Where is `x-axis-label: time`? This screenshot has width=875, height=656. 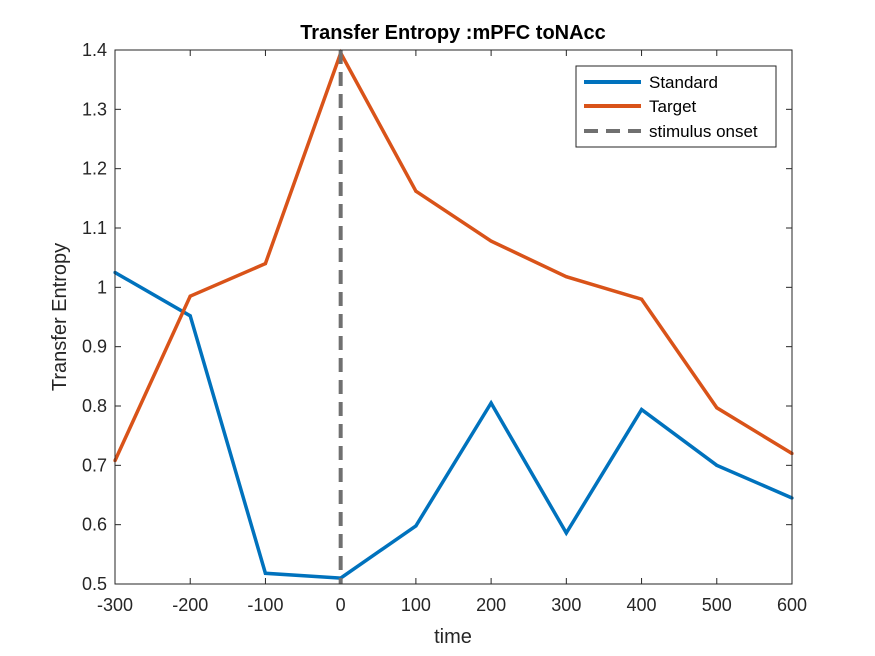
x-axis-label: time is located at coordinates (453, 637).